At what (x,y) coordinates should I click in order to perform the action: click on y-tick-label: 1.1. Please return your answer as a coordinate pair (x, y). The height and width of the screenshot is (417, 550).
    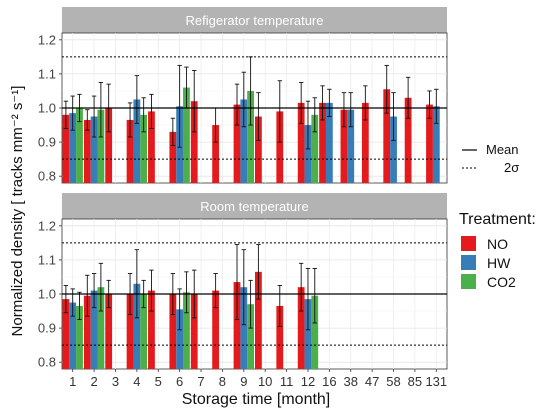
    Looking at the image, I should click on (47, 73).